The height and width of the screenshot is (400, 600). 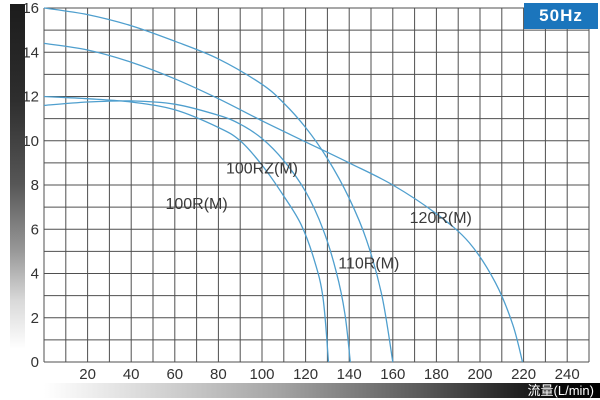 What do you see at coordinates (349, 374) in the screenshot?
I see `x-tick-label: 140` at bounding box center [349, 374].